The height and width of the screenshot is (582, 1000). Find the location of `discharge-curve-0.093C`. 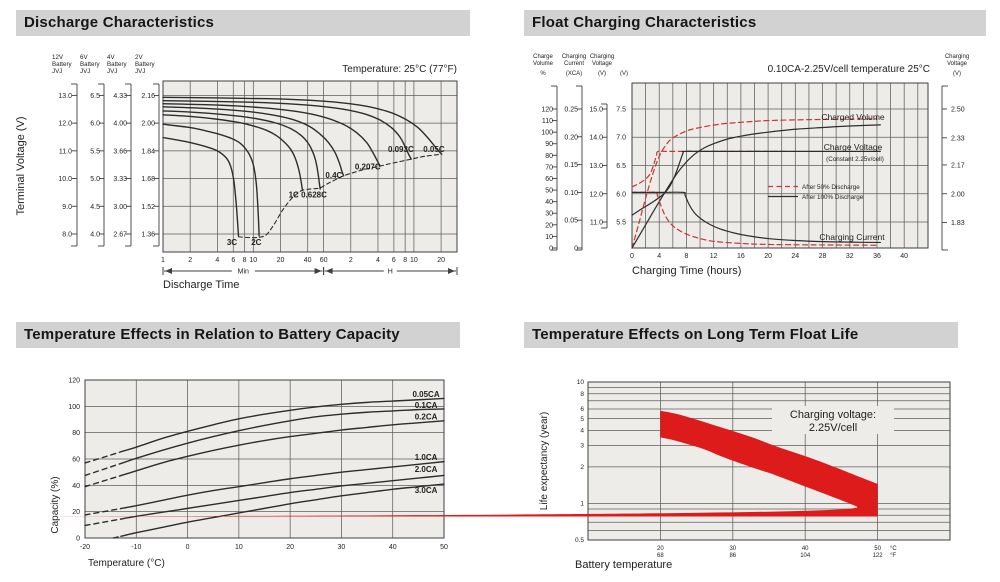

discharge-curve-0.093C is located at coordinates (287, 129).